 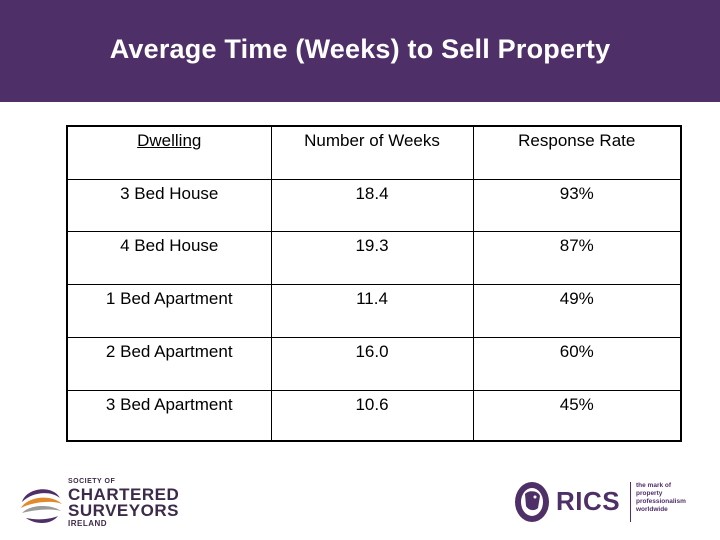 What do you see at coordinates (577, 205) in the screenshot?
I see `cell-rate: 93%` at bounding box center [577, 205].